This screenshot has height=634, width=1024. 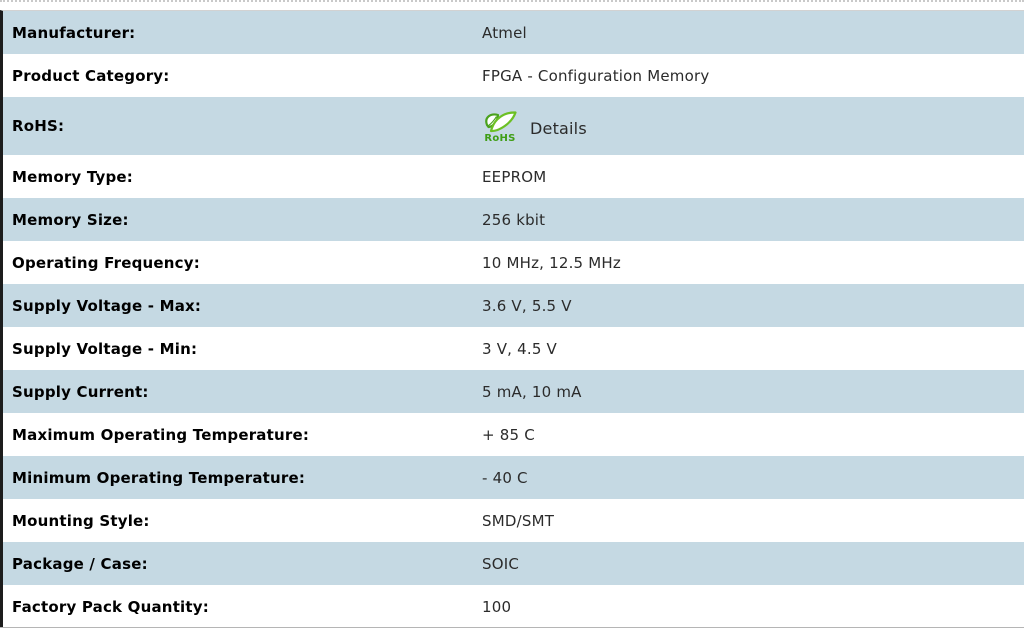 What do you see at coordinates (74, 32) in the screenshot?
I see `spec-label: Manufacturer:` at bounding box center [74, 32].